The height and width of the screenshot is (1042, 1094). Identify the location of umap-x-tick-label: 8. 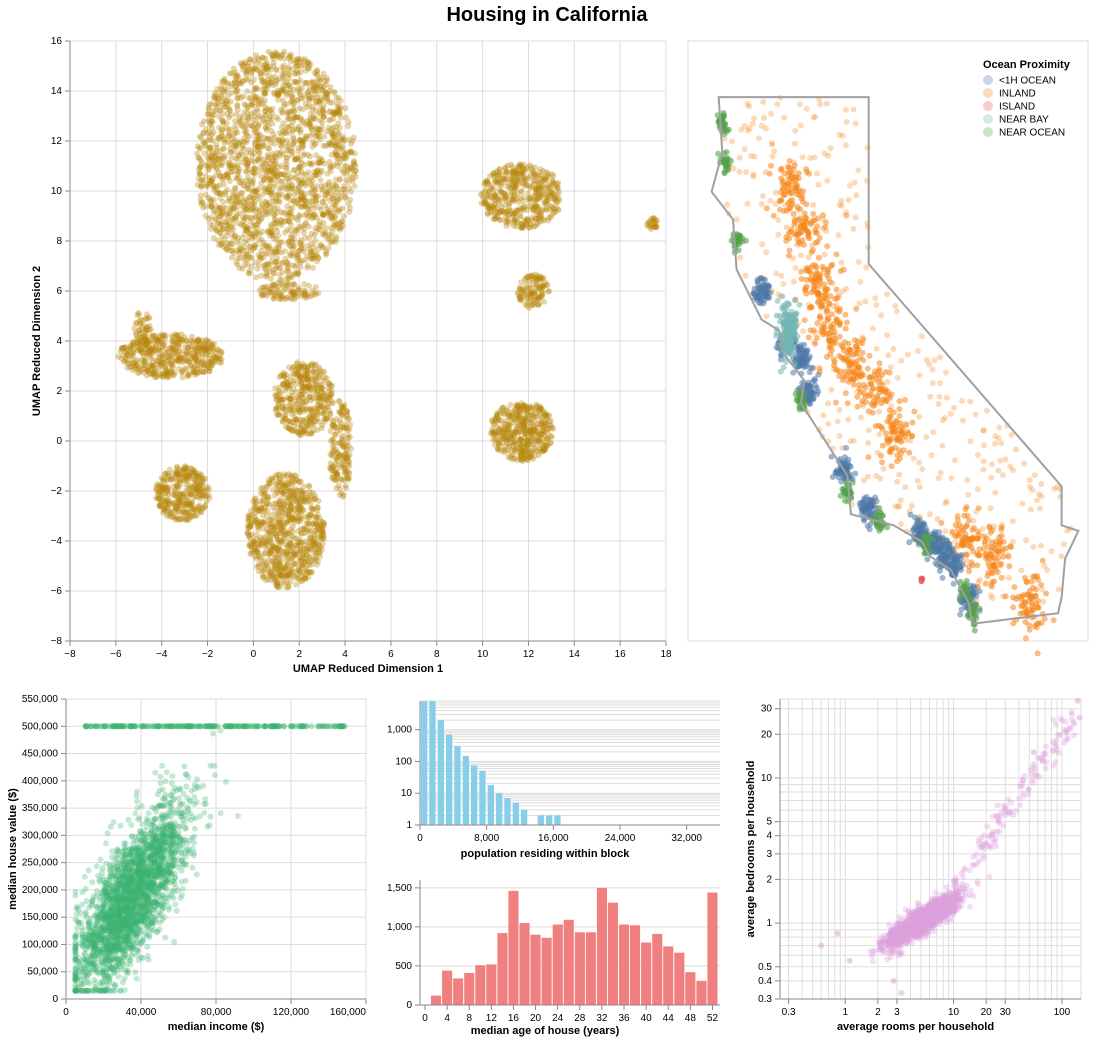
(437, 654).